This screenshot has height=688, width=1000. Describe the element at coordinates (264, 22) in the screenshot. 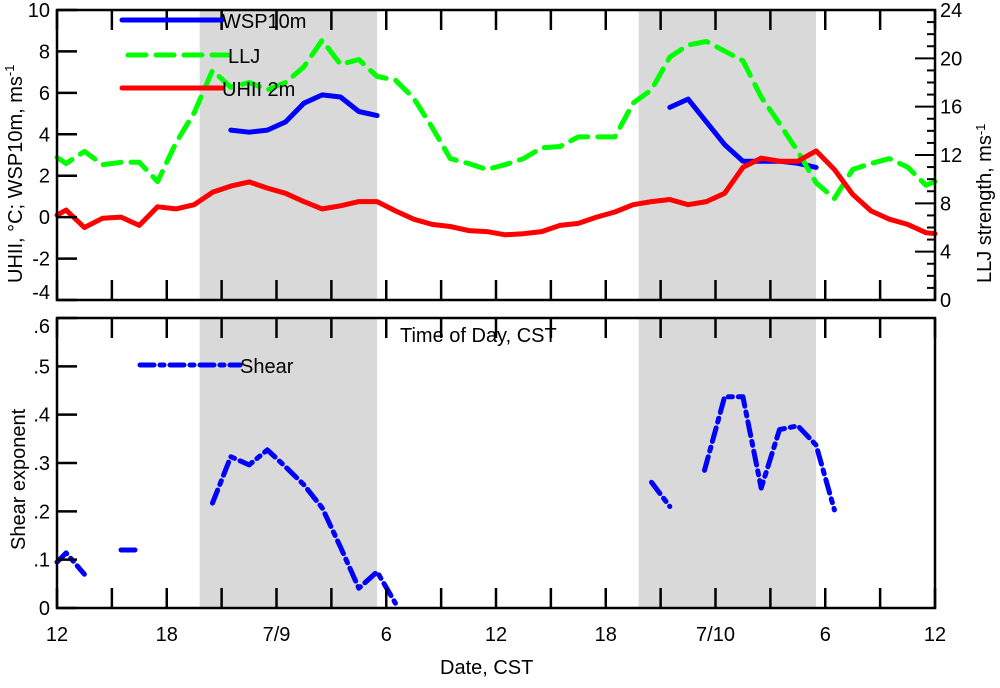

I see `legend-label-wsp10m: WSP10m` at that location.